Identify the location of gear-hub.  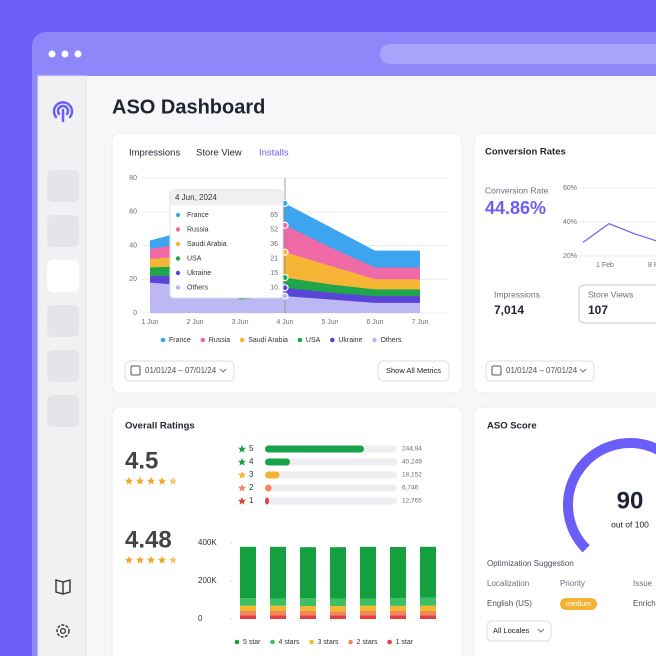
(63, 631).